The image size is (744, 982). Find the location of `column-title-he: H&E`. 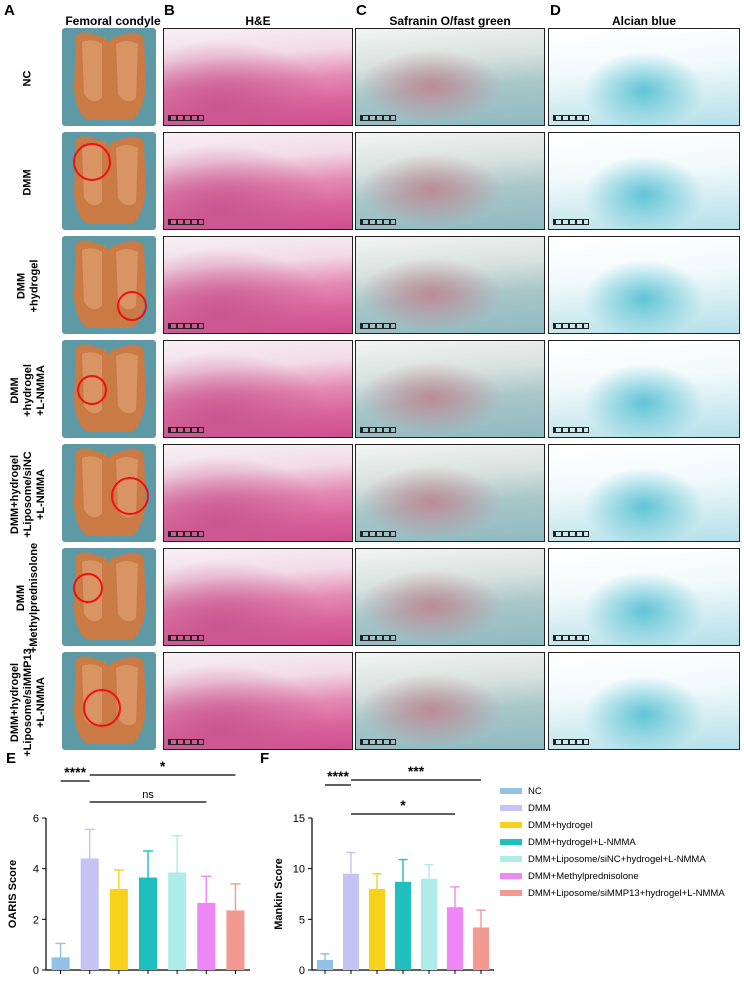

column-title-he: H&E is located at coordinates (258, 21).